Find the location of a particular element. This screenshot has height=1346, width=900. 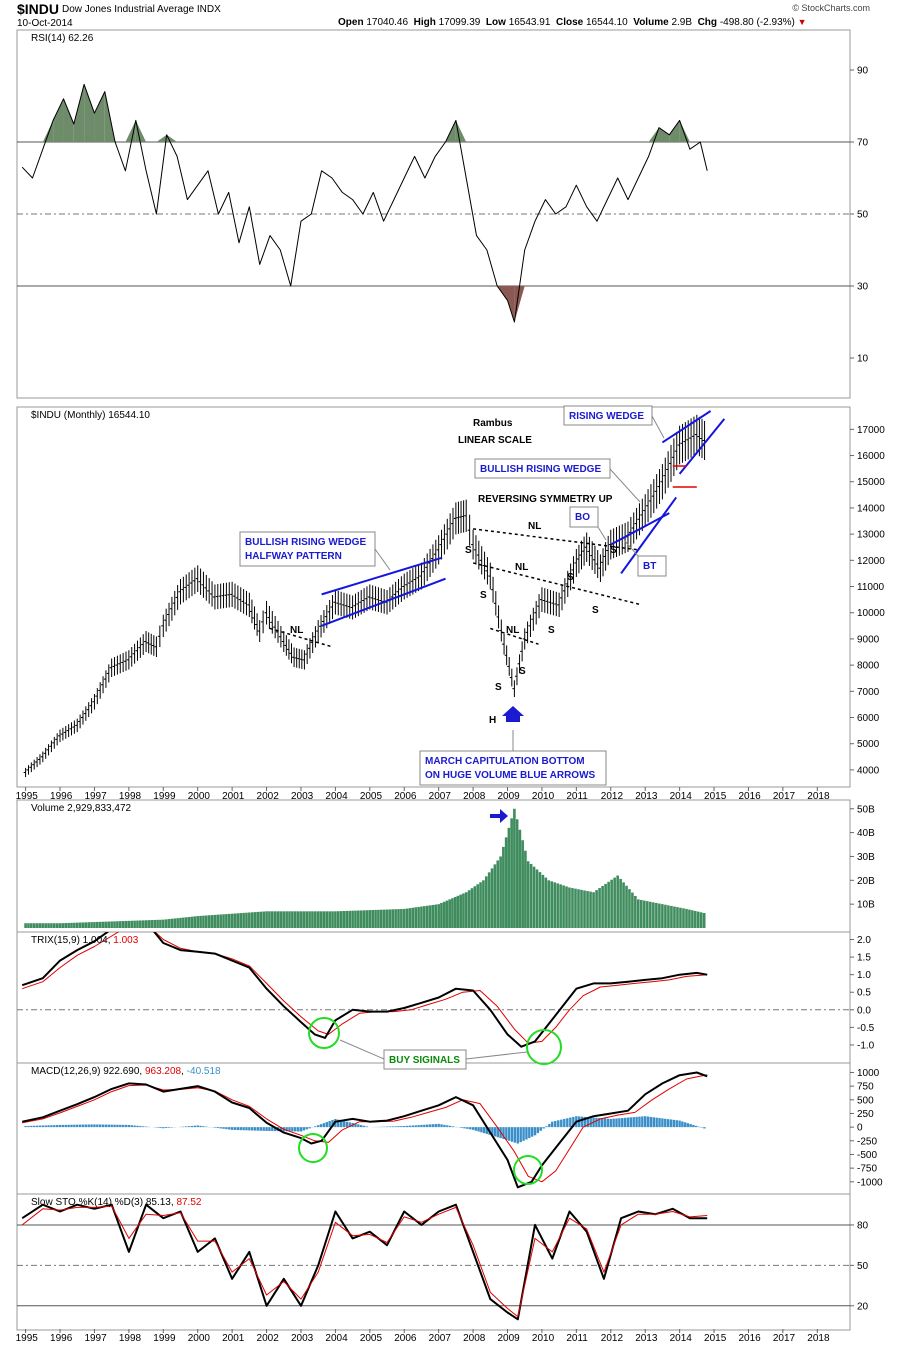

year-label-mid: 2005 is located at coordinates (371, 796).